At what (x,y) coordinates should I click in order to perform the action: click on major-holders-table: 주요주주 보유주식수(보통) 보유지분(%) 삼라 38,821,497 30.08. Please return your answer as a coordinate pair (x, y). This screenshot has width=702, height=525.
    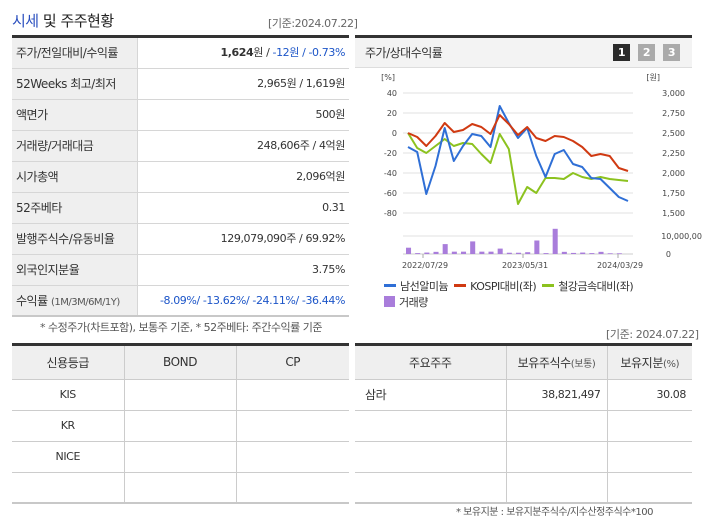
    Looking at the image, I should click on (523, 423).